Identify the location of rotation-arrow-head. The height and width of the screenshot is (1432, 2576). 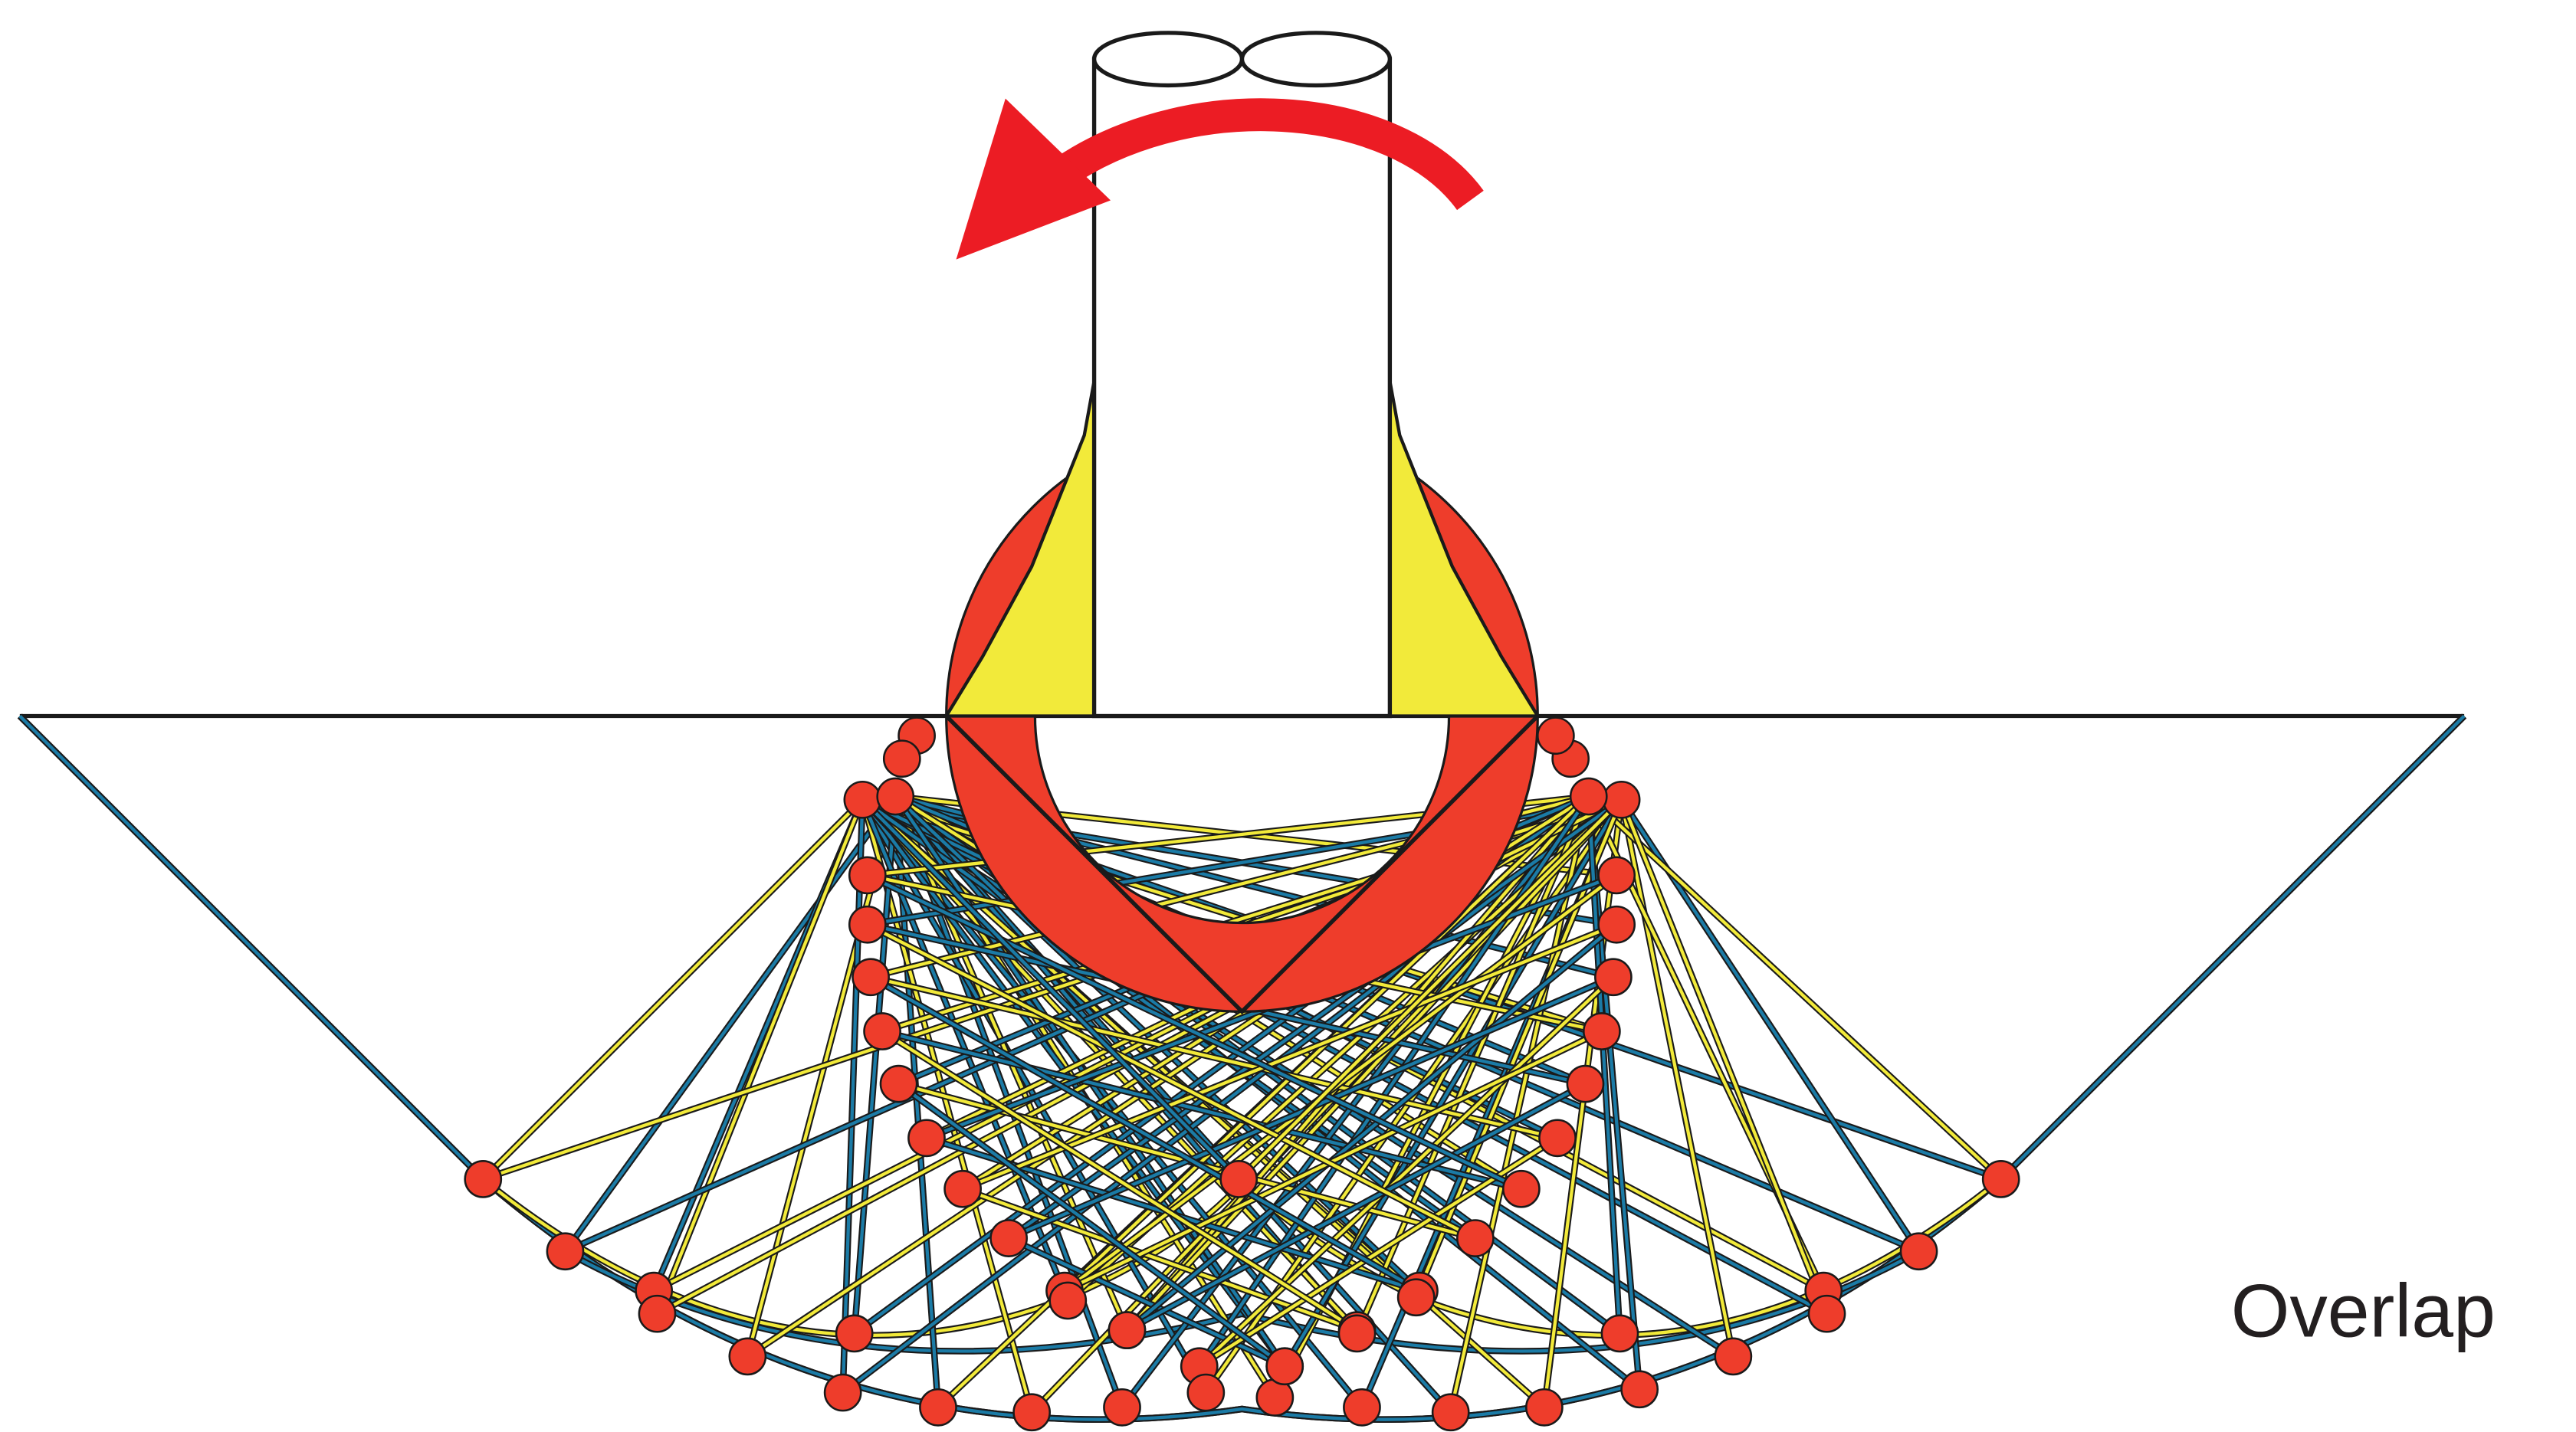
(1033, 179).